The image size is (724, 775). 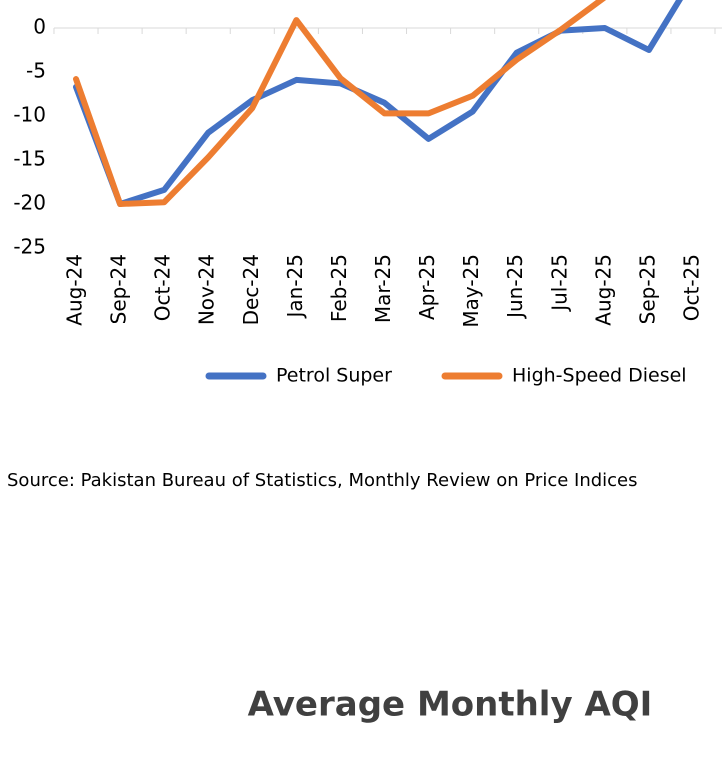 What do you see at coordinates (29, 203) in the screenshot?
I see `y-tick-label: -20` at bounding box center [29, 203].